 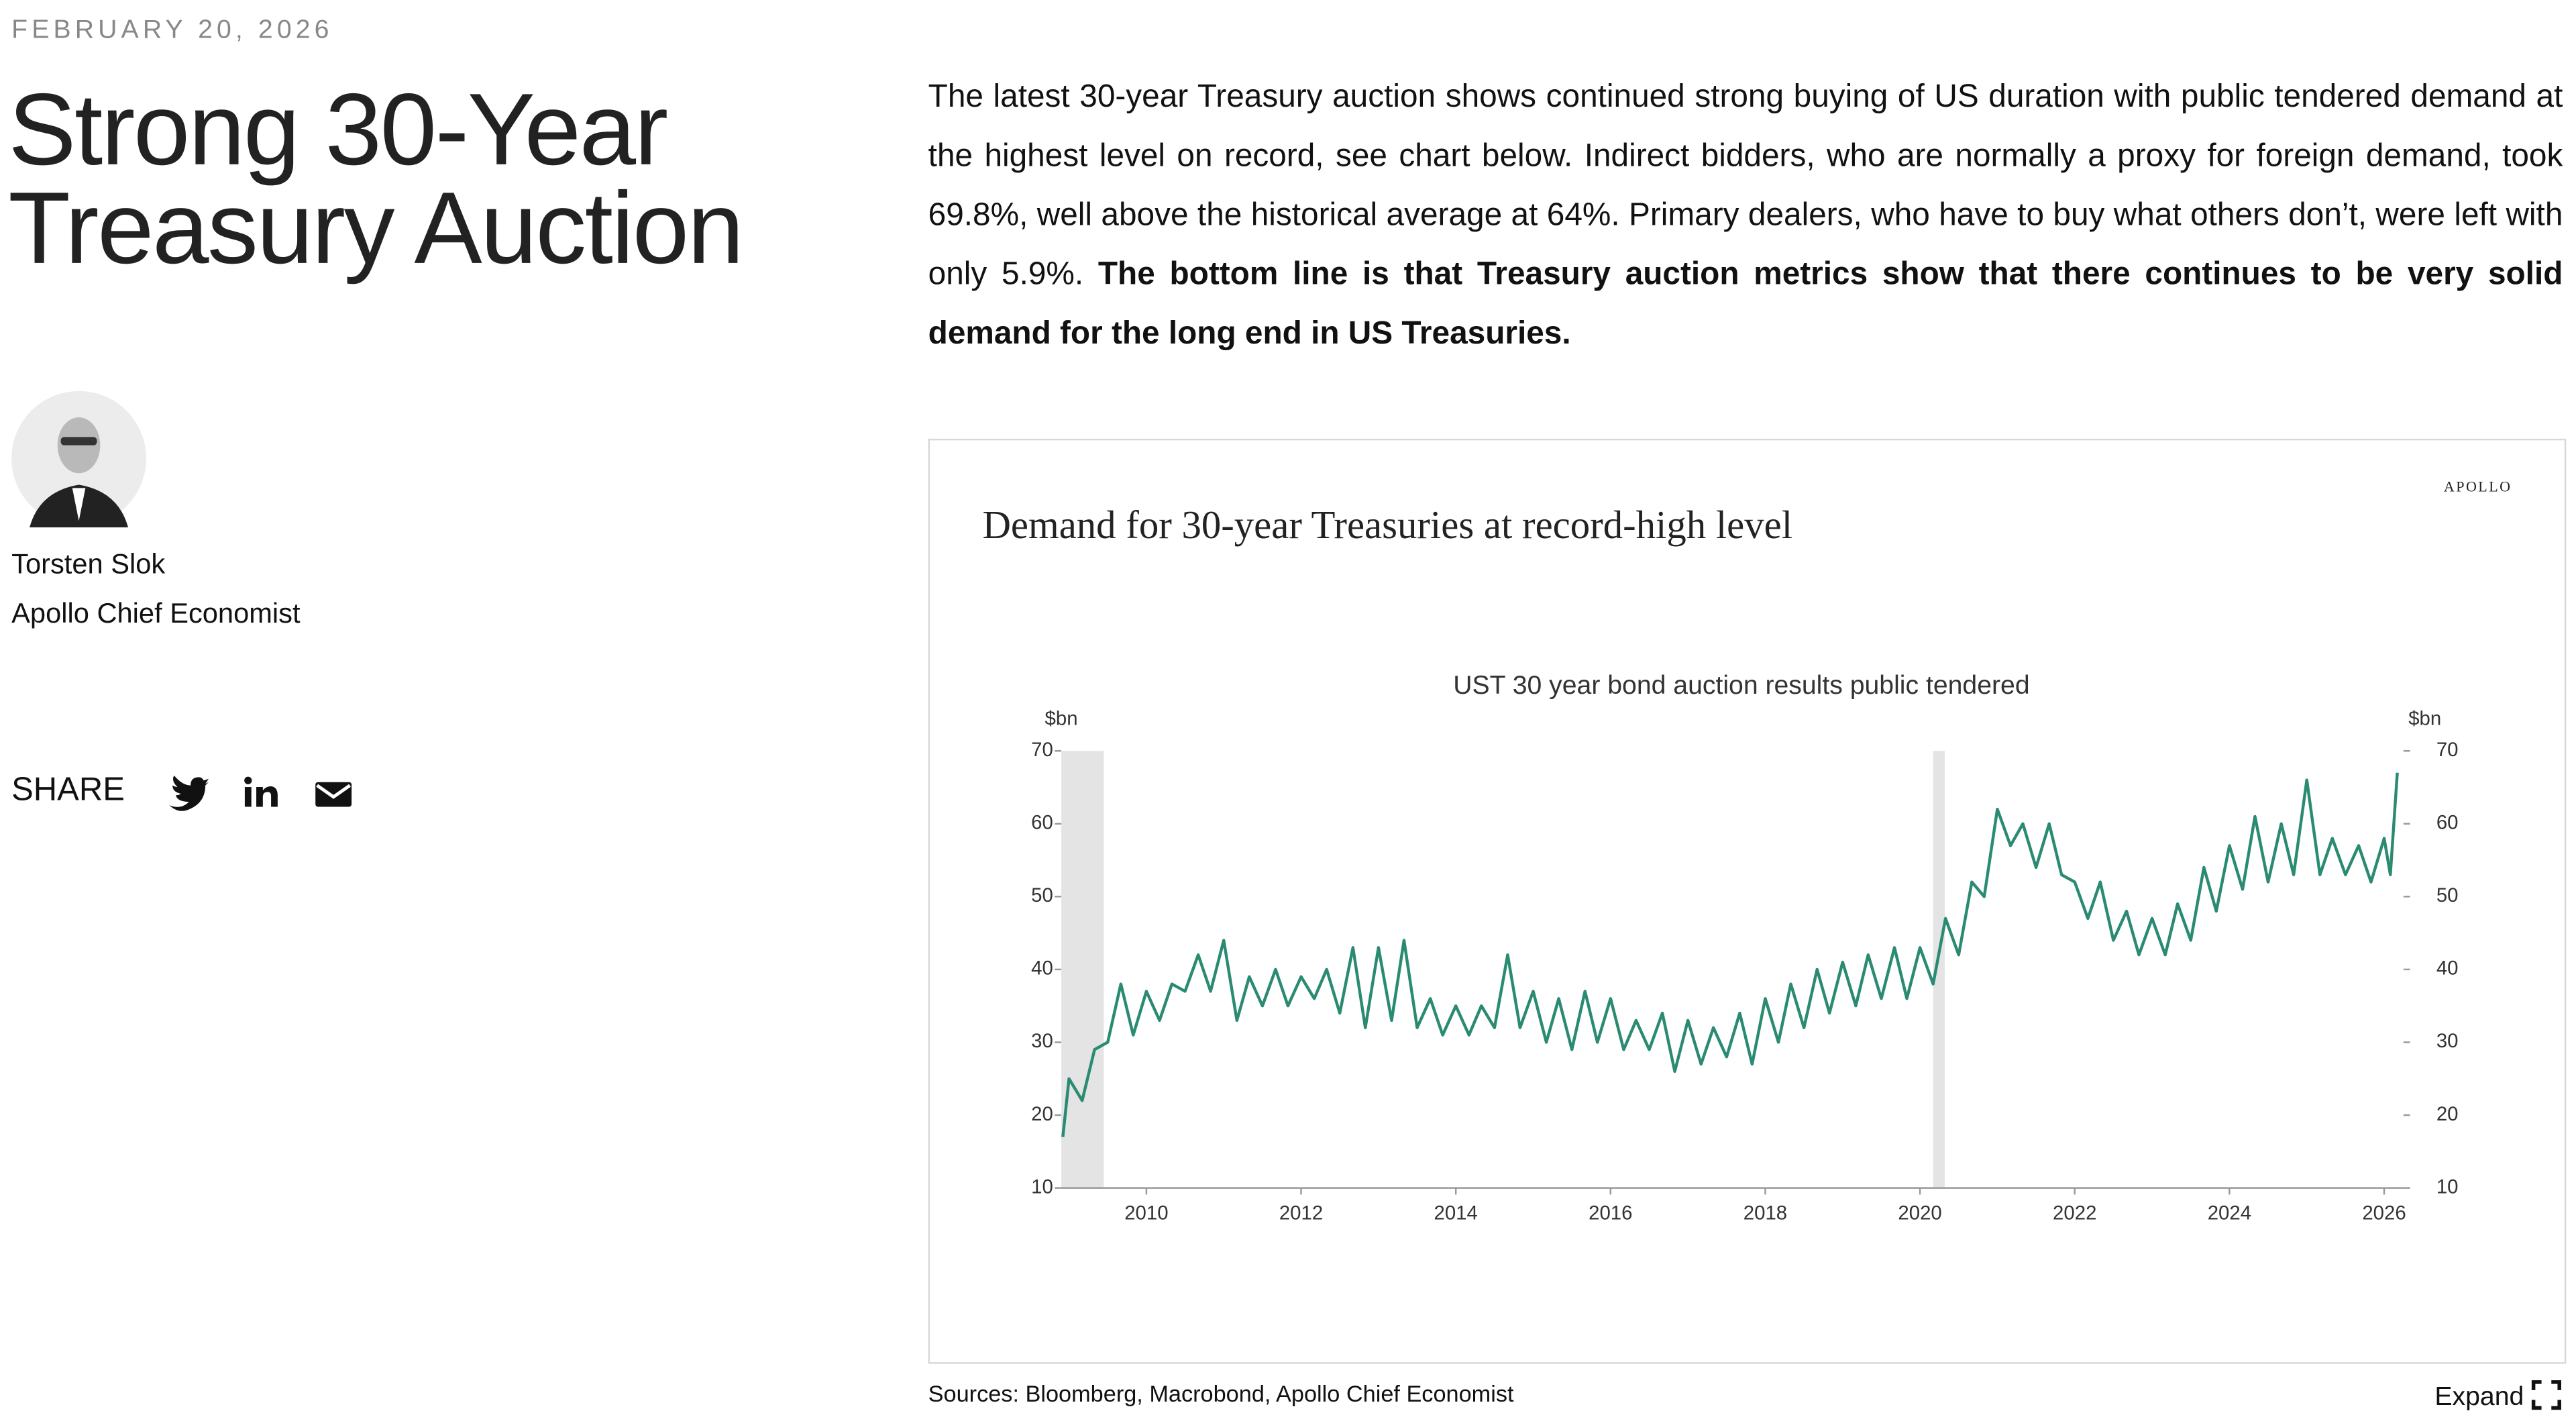 What do you see at coordinates (2424, 718) in the screenshot?
I see `y2-unit: $bn` at bounding box center [2424, 718].